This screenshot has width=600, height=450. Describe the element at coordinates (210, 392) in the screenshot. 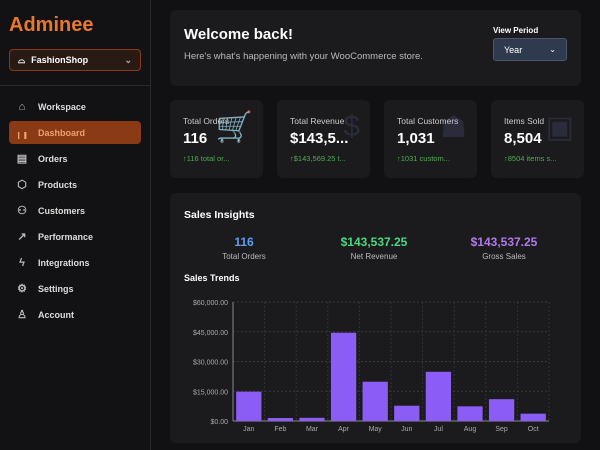

I see `y-tick-label: $15,000.00` at that location.